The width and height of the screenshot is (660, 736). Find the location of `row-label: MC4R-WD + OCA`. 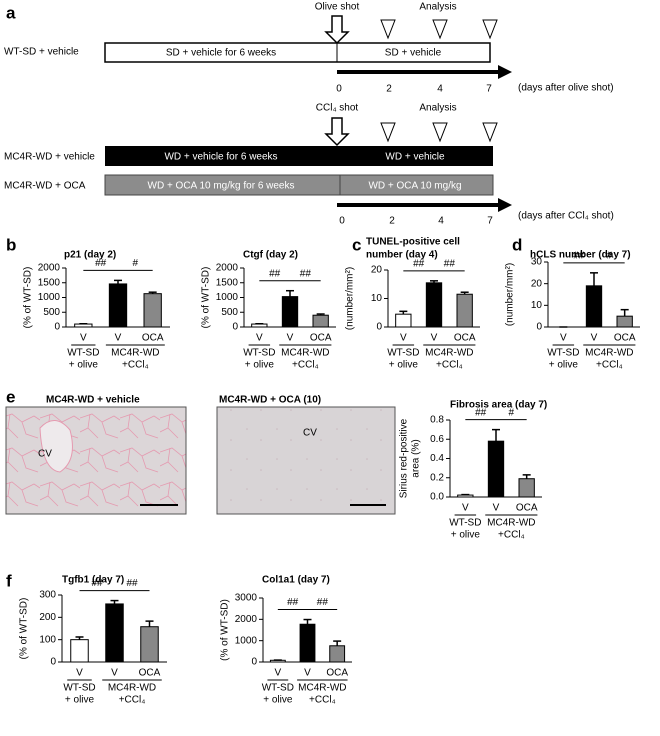

row-label: MC4R-WD + OCA is located at coordinates (45, 186).